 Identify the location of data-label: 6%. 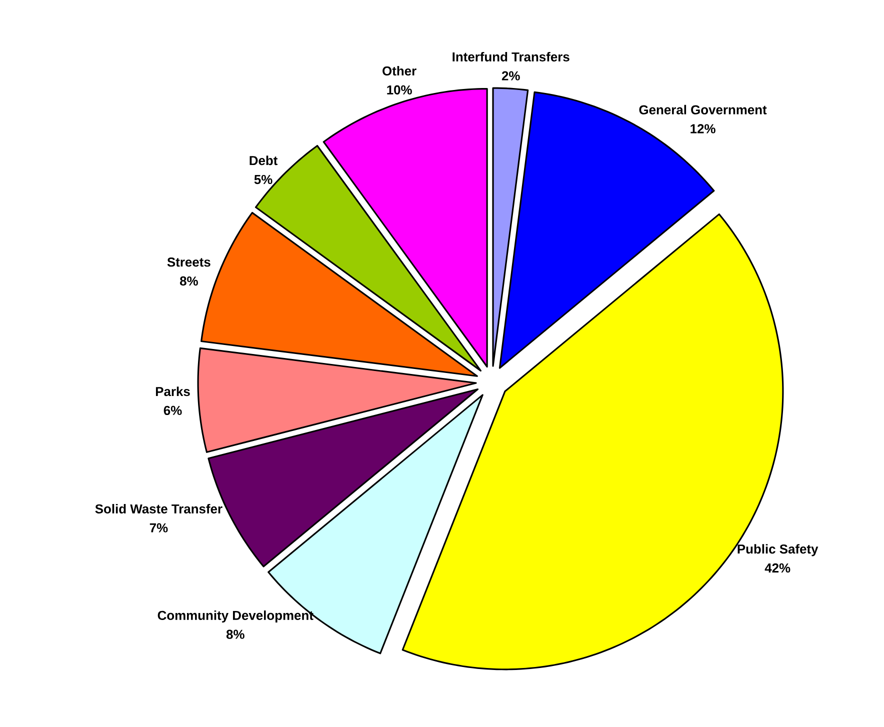
(173, 411).